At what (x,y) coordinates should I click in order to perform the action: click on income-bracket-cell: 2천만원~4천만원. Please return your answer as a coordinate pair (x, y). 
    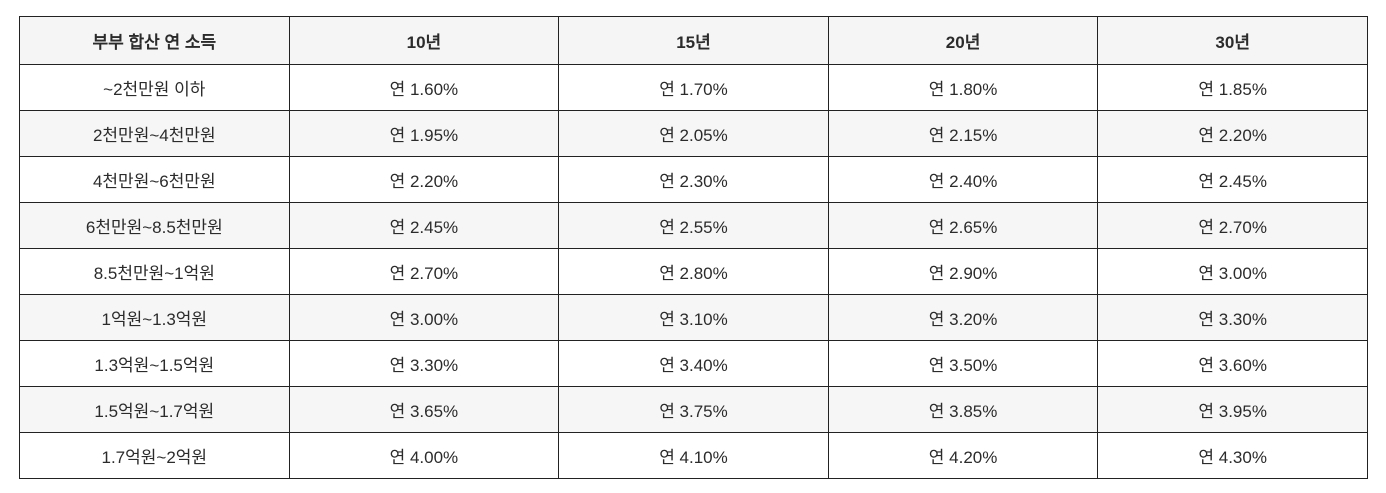
    Looking at the image, I should click on (154, 133).